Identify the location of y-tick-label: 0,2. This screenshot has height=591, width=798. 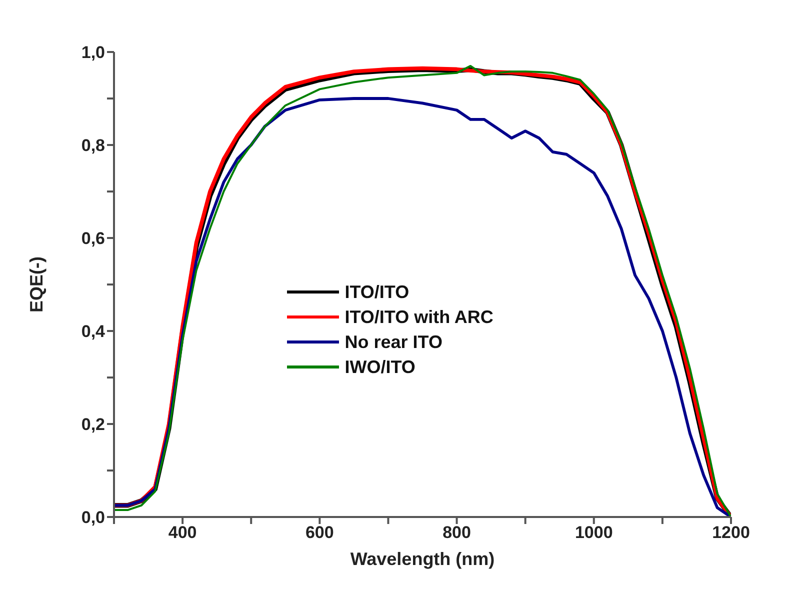
(93, 424).